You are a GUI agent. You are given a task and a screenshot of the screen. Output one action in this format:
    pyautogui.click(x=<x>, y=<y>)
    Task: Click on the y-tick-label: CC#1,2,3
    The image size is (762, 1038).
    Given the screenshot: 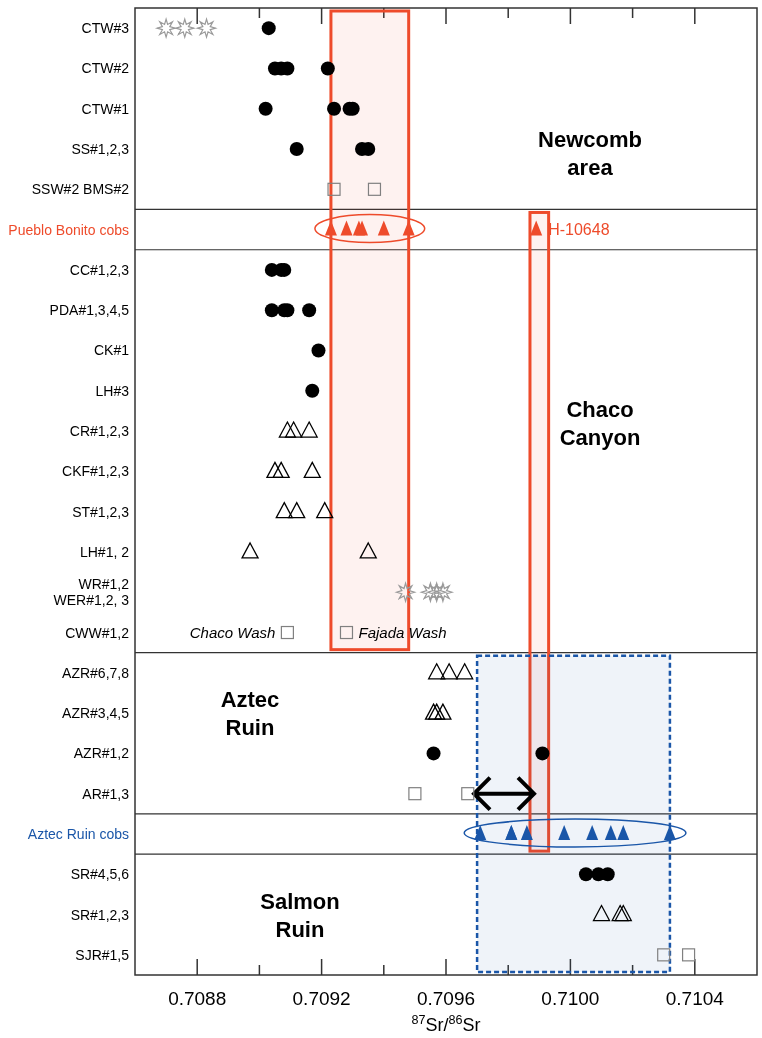 What is the action you would take?
    pyautogui.click(x=99, y=269)
    